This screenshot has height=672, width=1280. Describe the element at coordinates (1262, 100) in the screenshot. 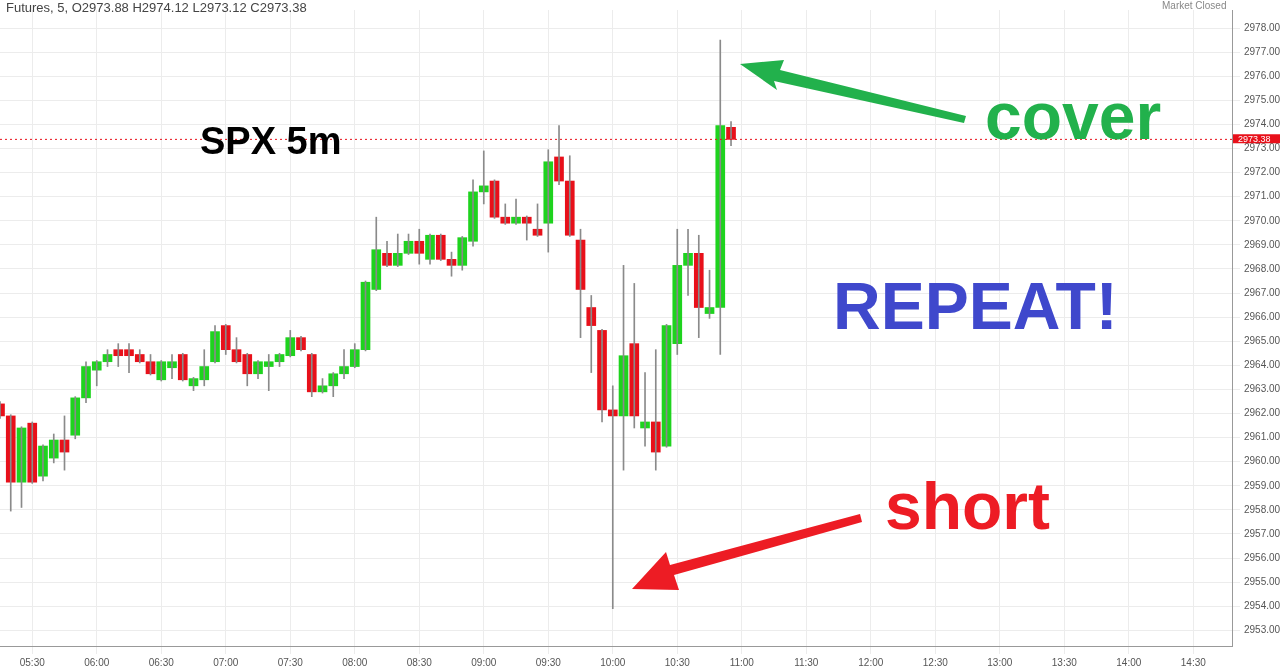

I see `y-tick-label: 2975.00` at that location.